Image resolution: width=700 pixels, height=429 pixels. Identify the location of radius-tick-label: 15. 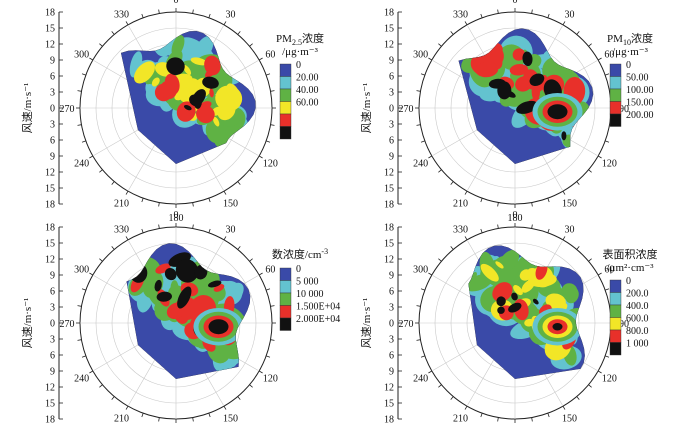
(389, 244).